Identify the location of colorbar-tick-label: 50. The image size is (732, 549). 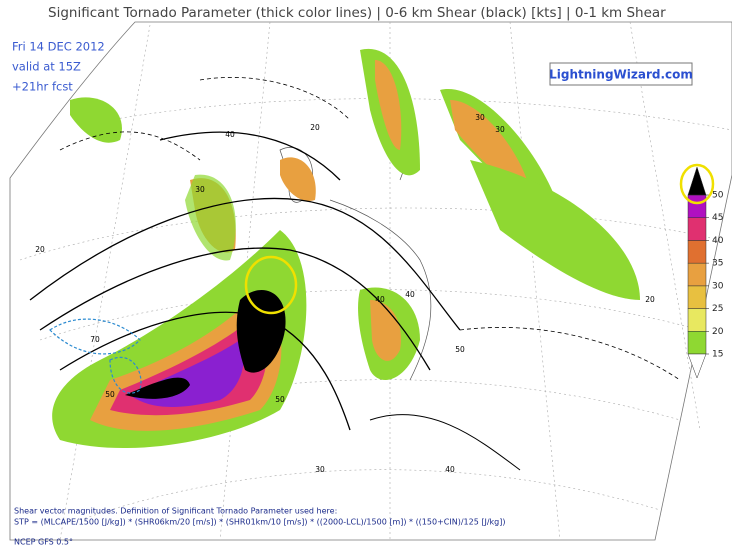
(718, 196).